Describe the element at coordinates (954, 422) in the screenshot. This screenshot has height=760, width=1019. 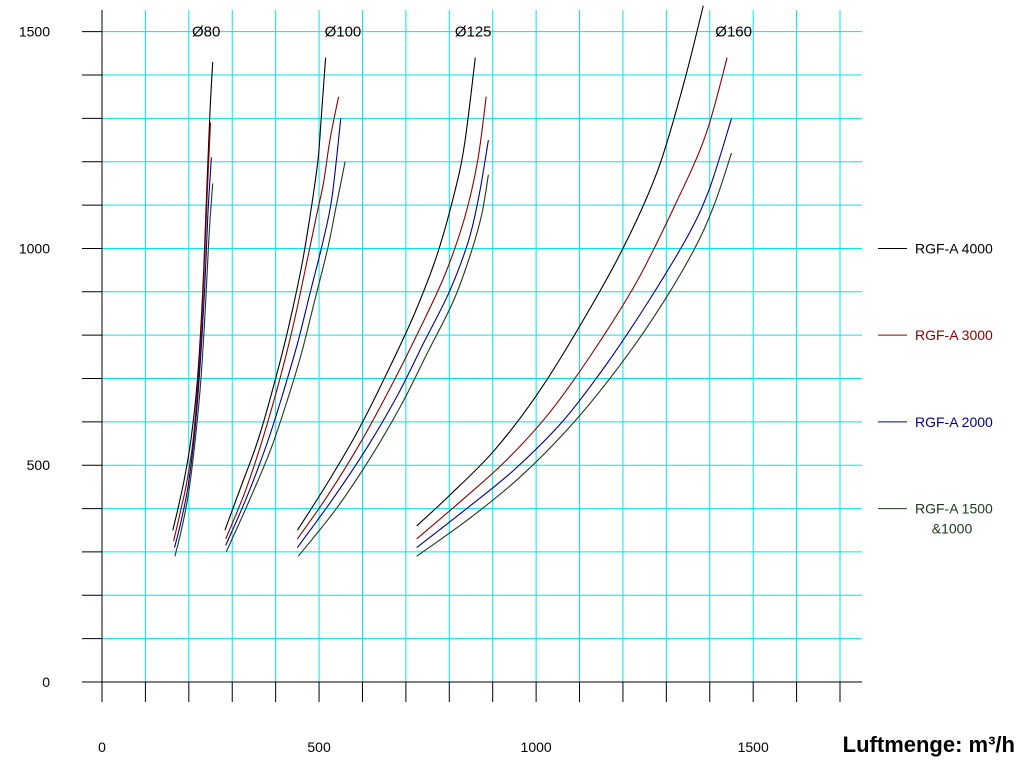
I see `legend-label: RGF-A 2000` at that location.